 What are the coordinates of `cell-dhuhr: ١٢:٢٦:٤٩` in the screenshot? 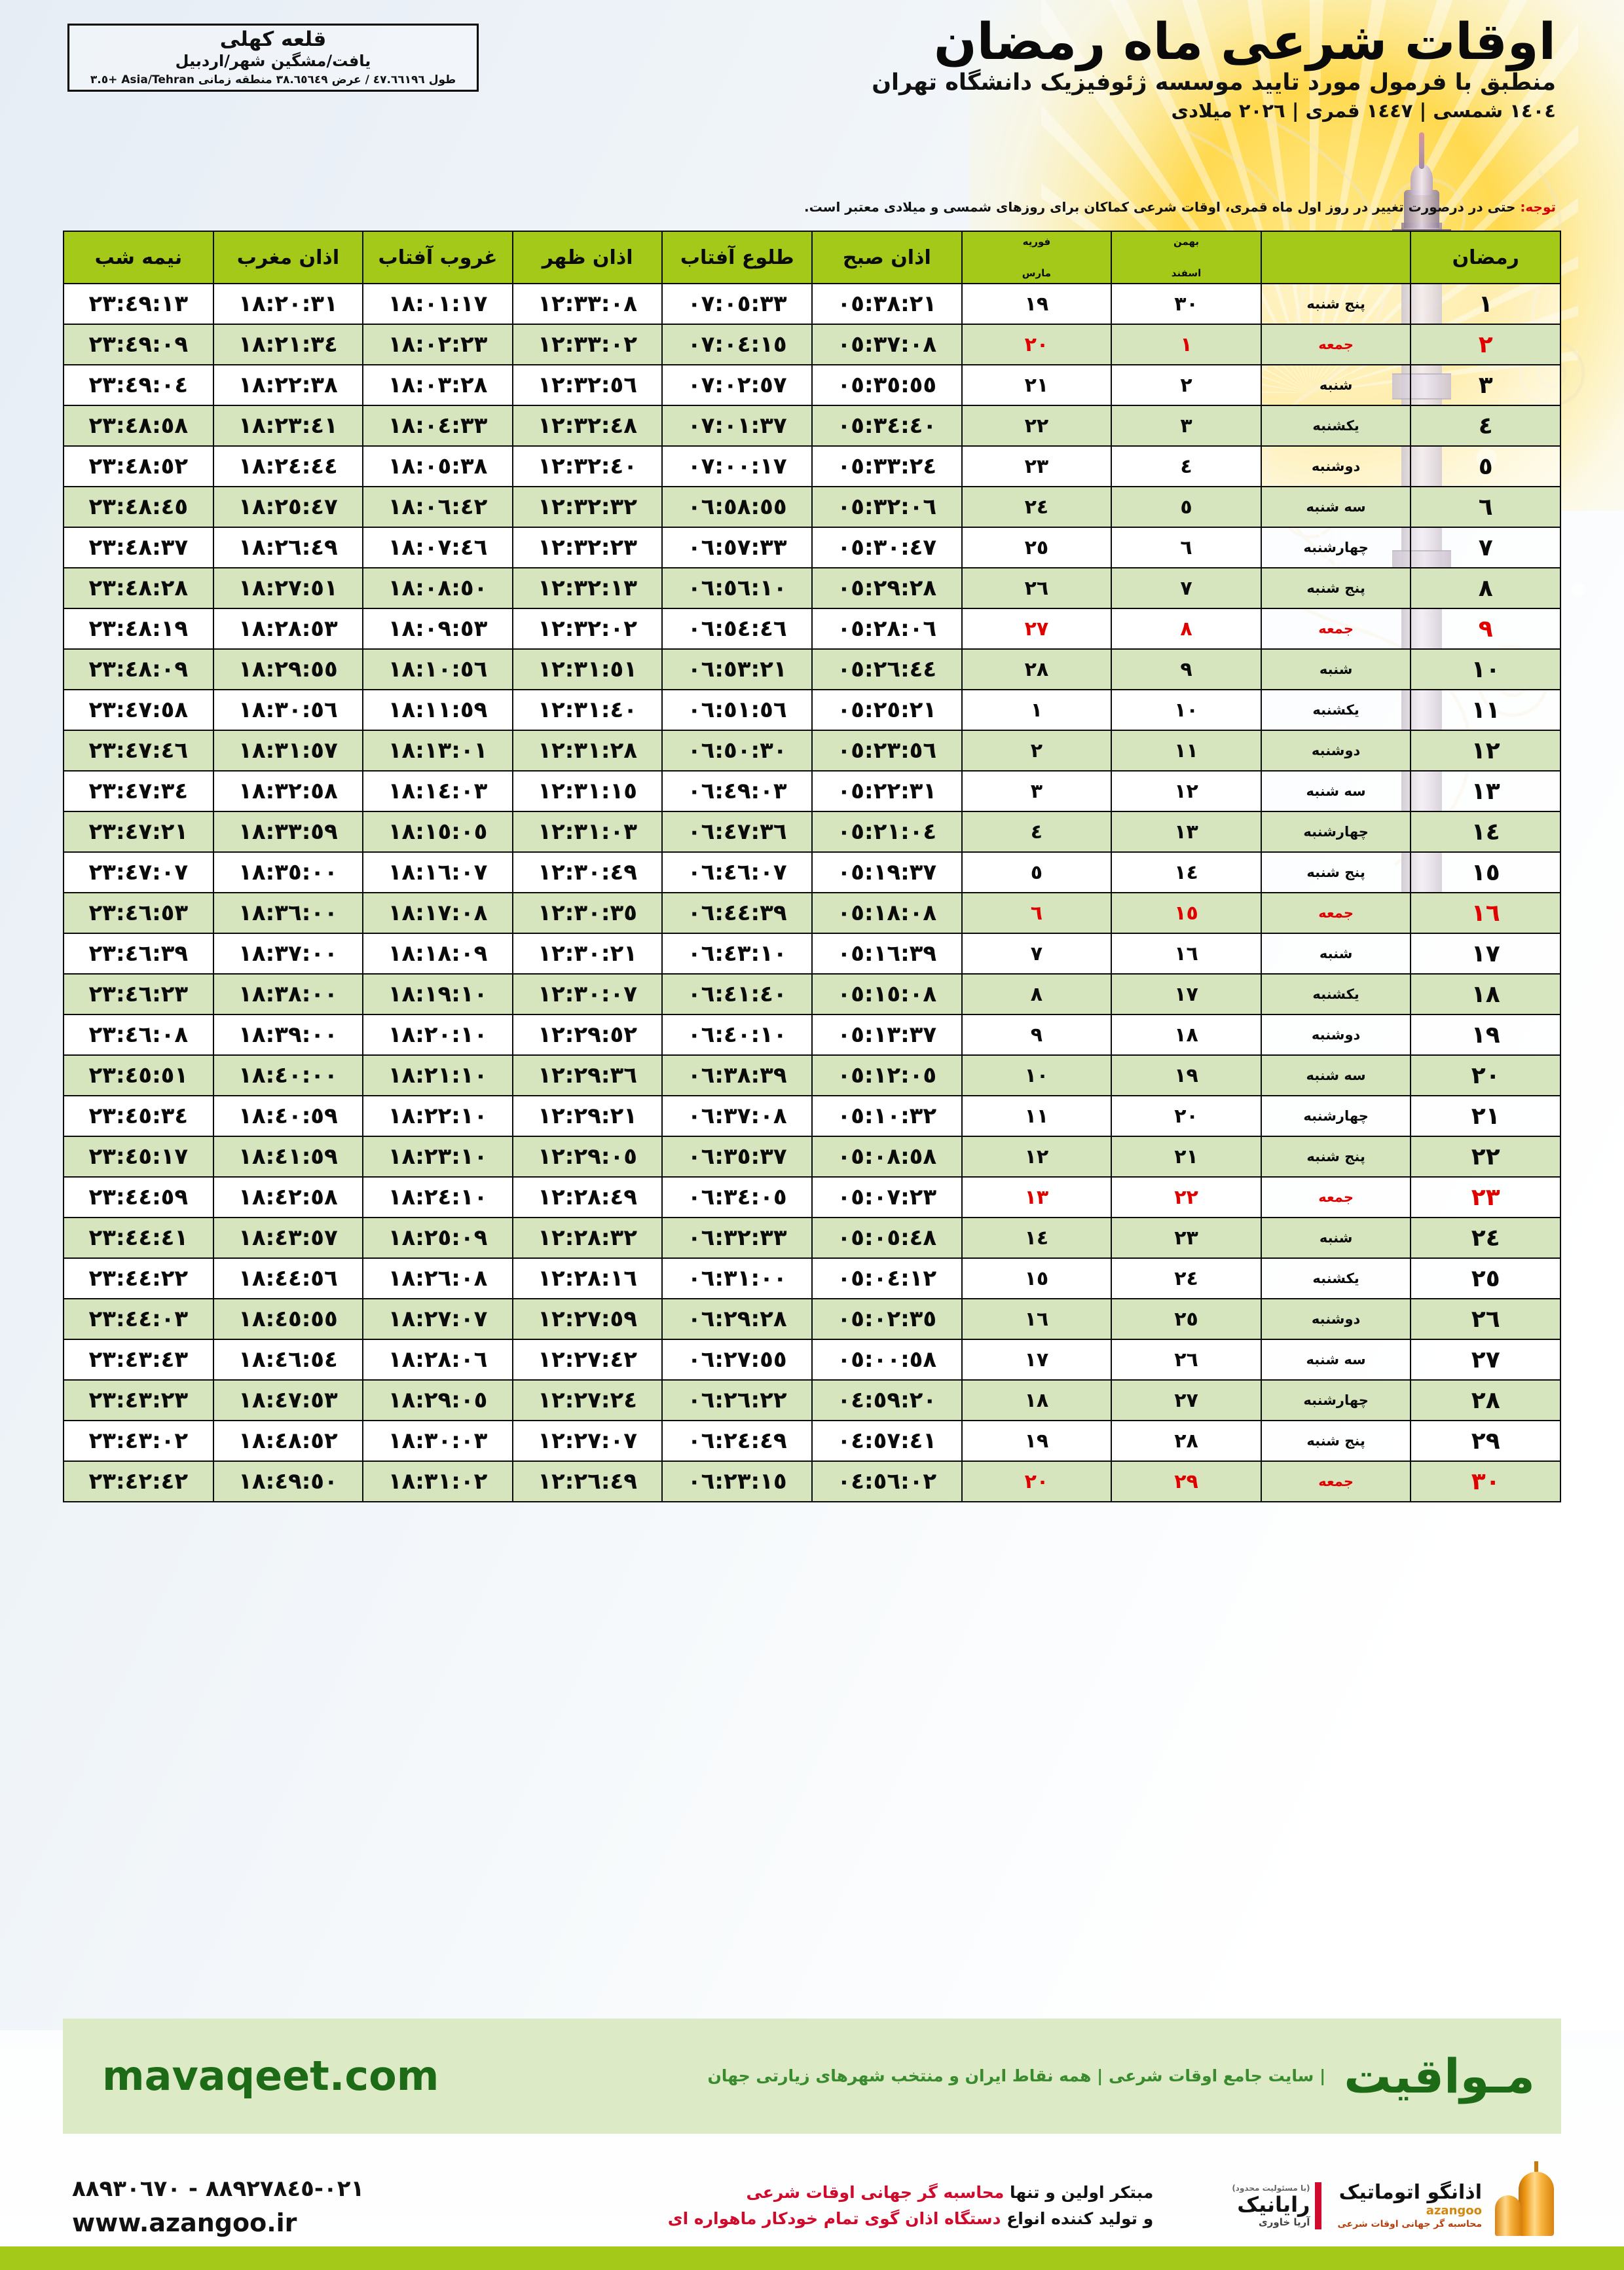 It's located at (587, 1481).